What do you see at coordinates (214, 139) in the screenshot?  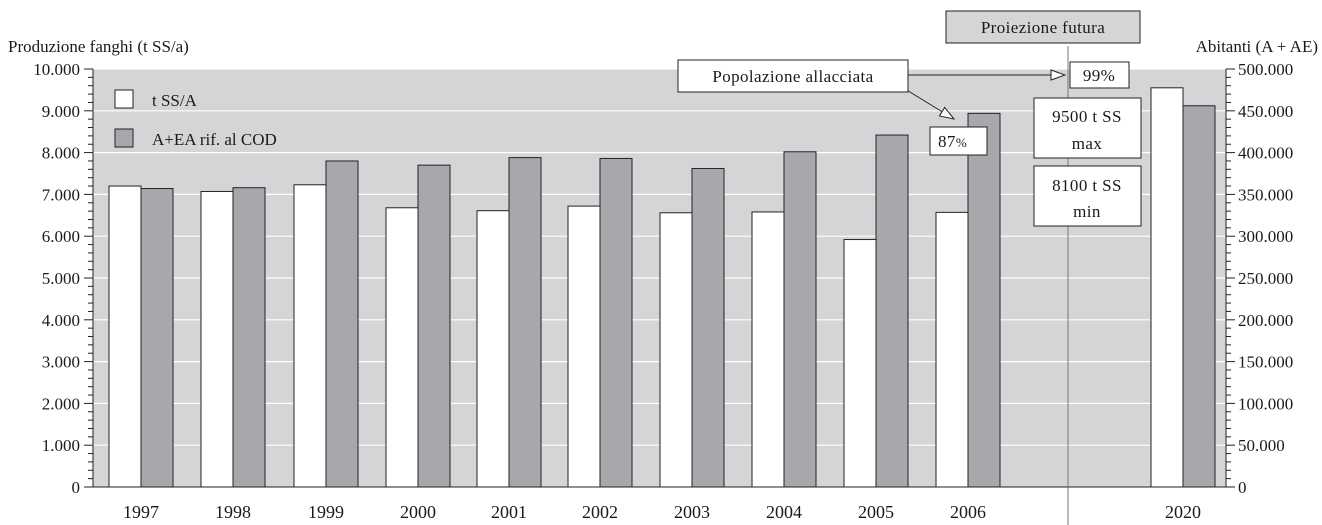 I see `legend-label-a-ea: A+EA rif. al COD` at bounding box center [214, 139].